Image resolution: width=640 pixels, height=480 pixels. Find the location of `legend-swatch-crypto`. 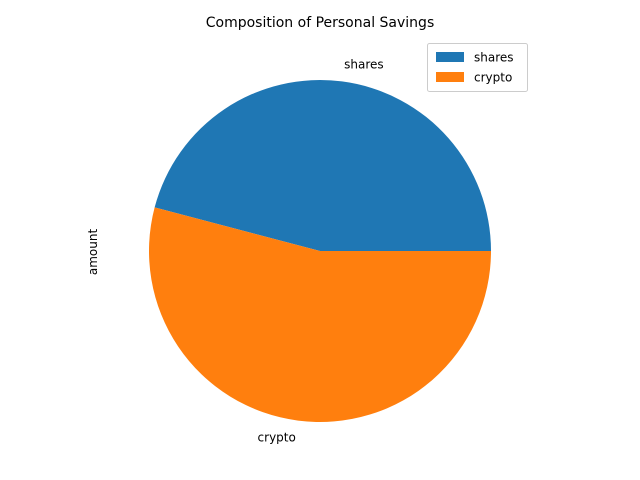

legend-swatch-crypto is located at coordinates (450, 77).